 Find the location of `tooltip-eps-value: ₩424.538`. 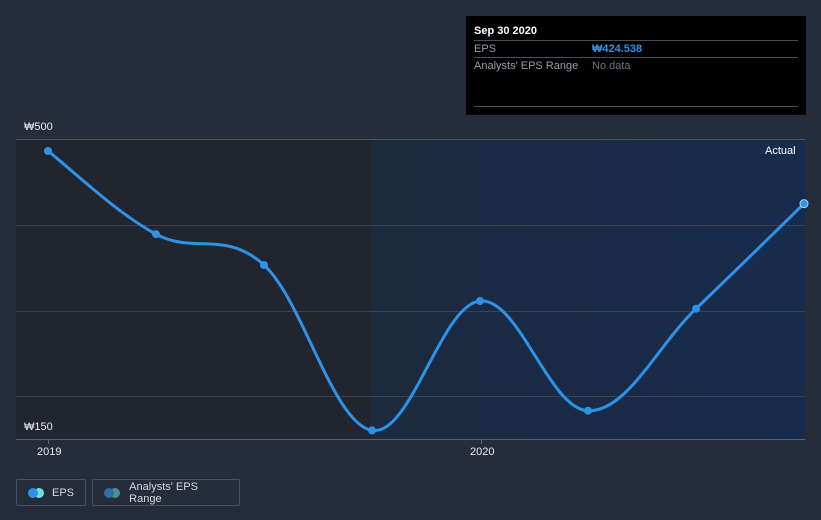

tooltip-eps-value: ₩424.538 is located at coordinates (617, 49).